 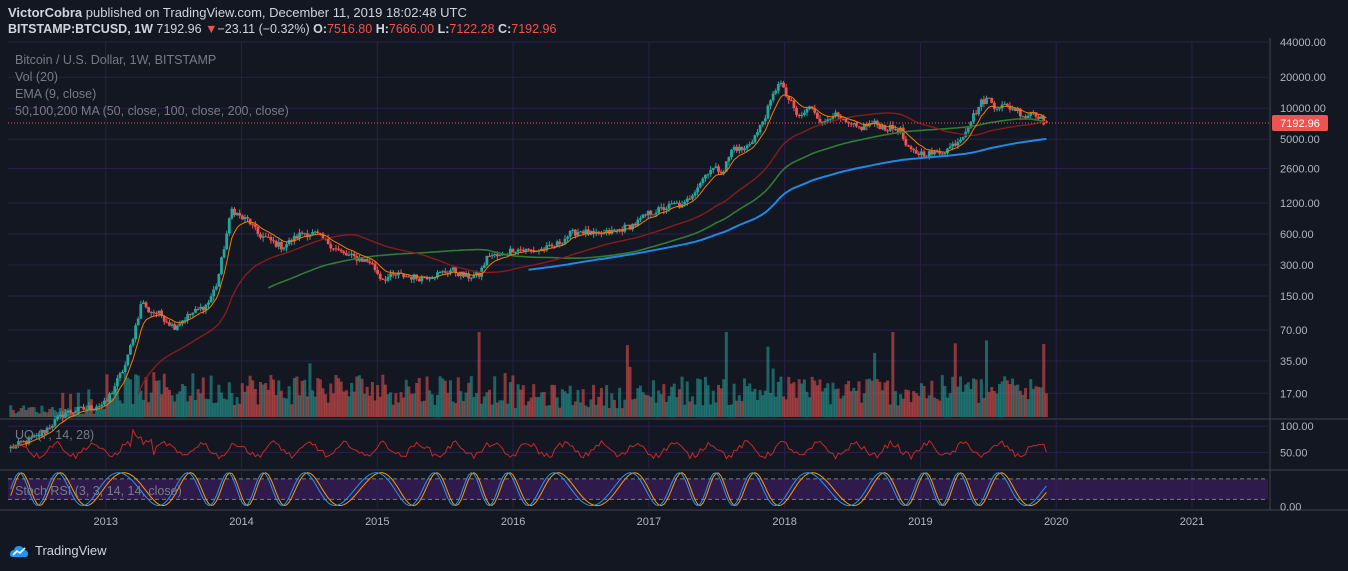 What do you see at coordinates (98, 491) in the screenshot?
I see `legend-stoch-rsi: Stoch RSI (3, 3, 14, 14, close)` at bounding box center [98, 491].